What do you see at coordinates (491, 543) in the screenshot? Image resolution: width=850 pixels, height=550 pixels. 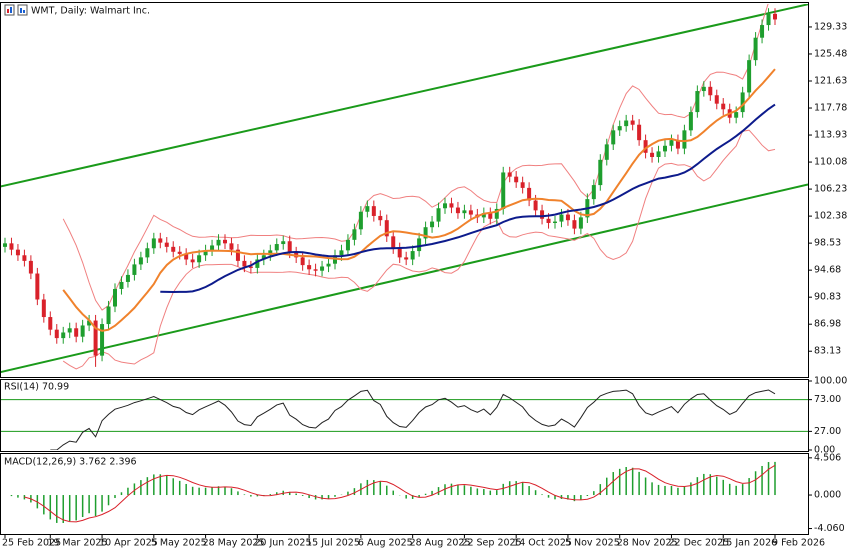 I see `x-tick-label: 22 Sep 2025` at bounding box center [491, 543].